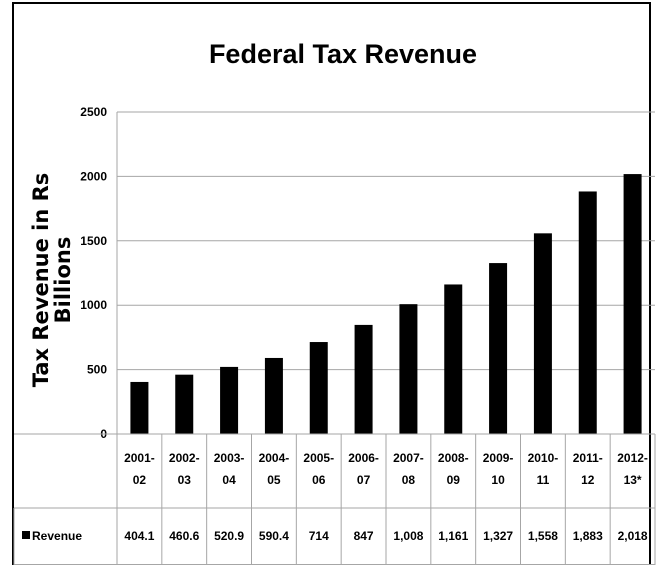 Image resolution: width=665 pixels, height=565 pixels. I want to click on data-value-label: 1,558, so click(543, 536).